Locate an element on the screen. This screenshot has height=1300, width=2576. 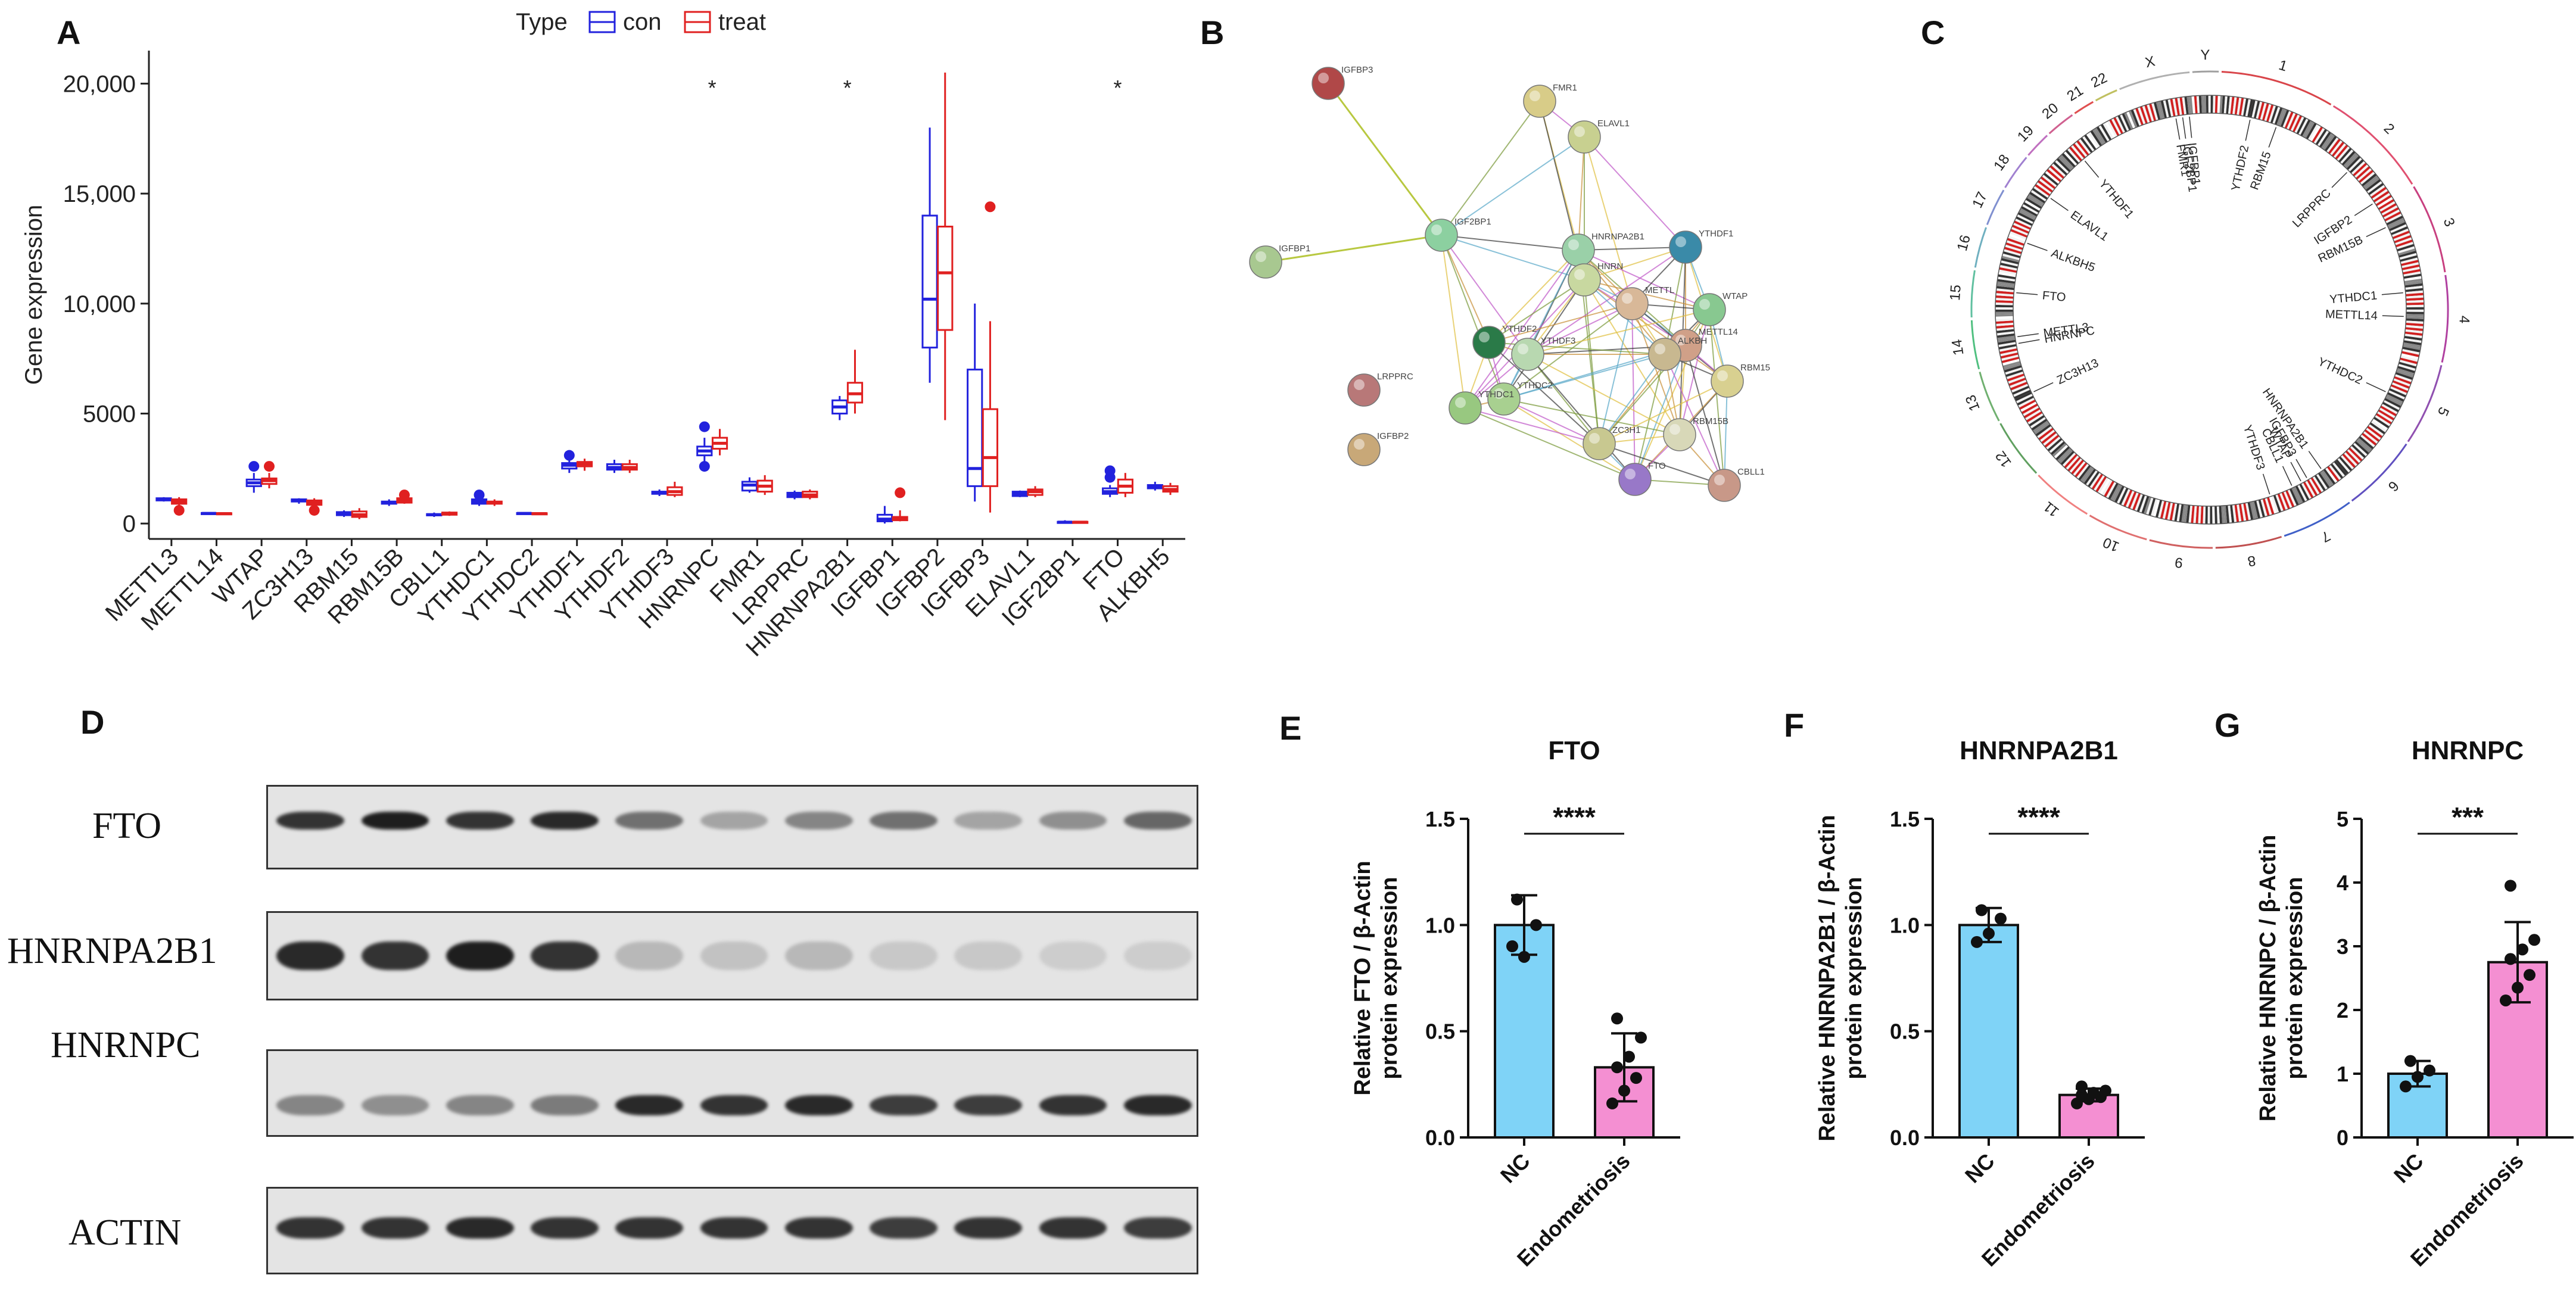
y-tick-label: 1.0 is located at coordinates (1440, 925).